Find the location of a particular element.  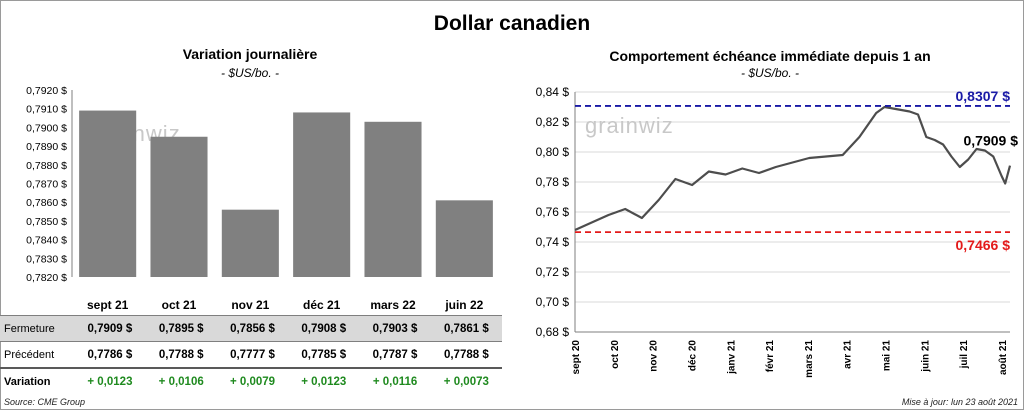

low-value-label: 0,7466 $ is located at coordinates (983, 245).